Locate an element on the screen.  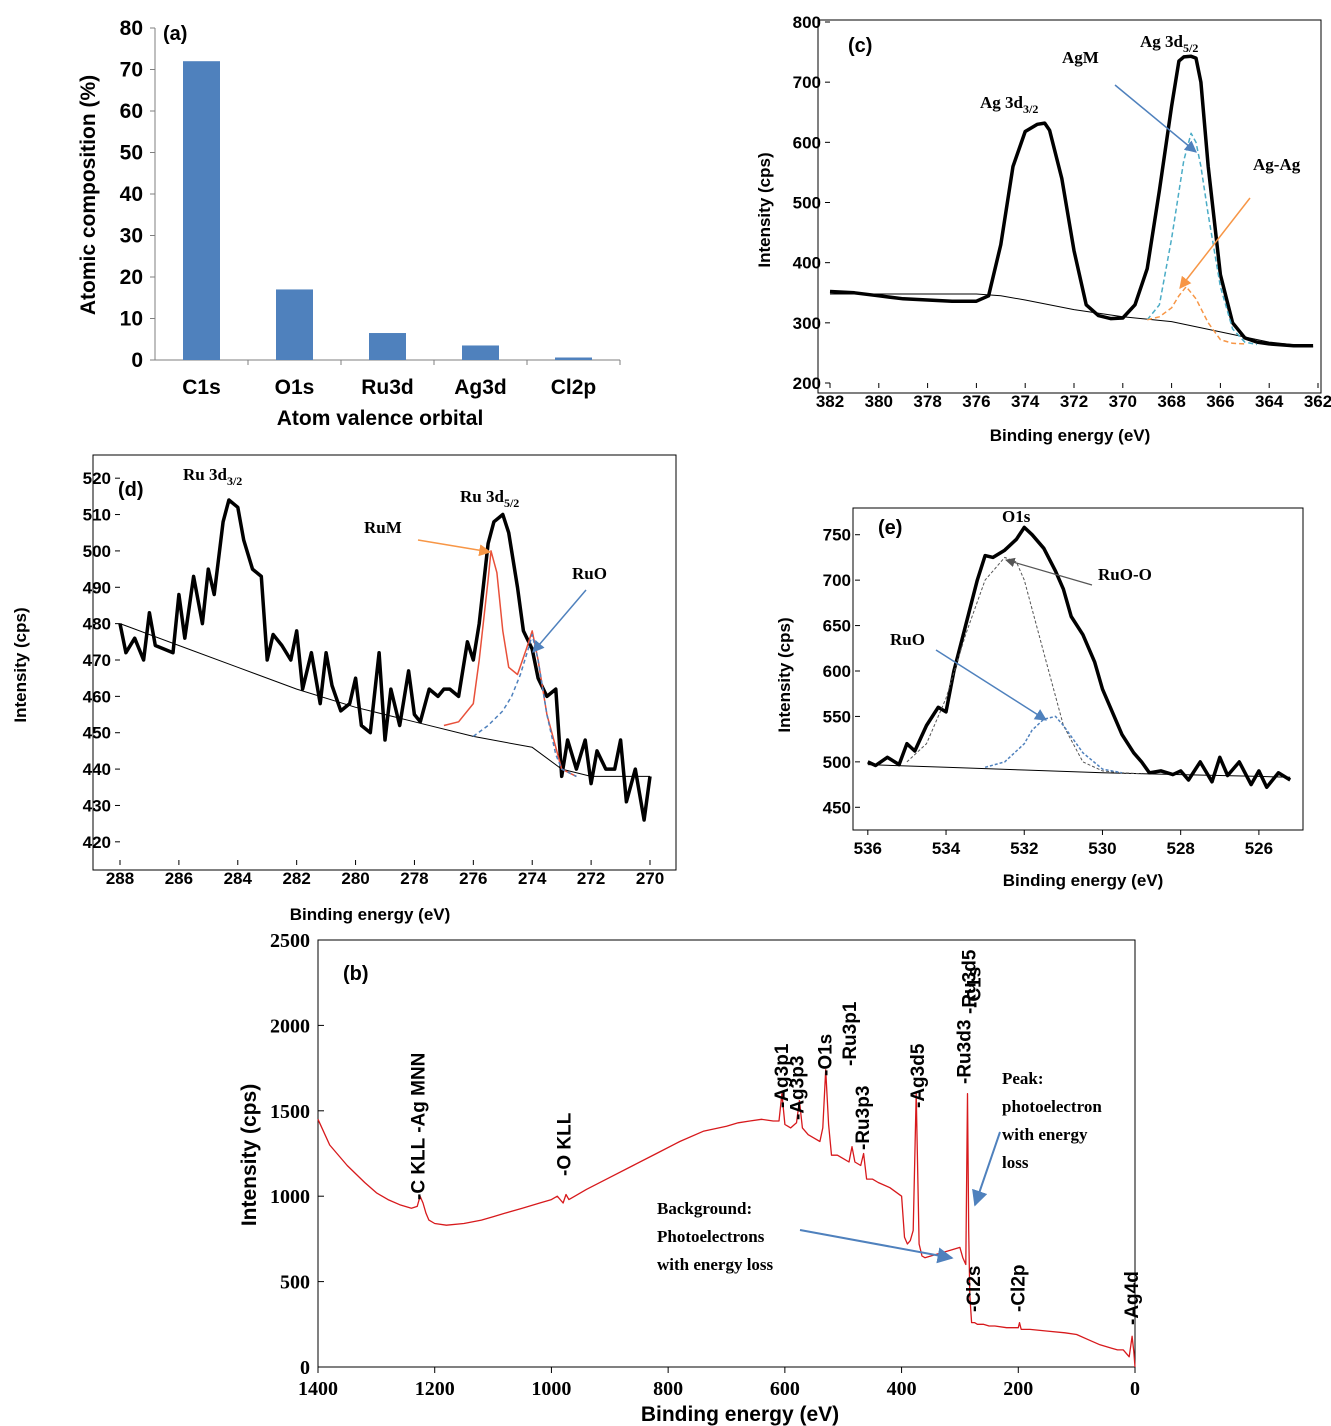
panel-b-background-arrow is located at coordinates (876, 1246).